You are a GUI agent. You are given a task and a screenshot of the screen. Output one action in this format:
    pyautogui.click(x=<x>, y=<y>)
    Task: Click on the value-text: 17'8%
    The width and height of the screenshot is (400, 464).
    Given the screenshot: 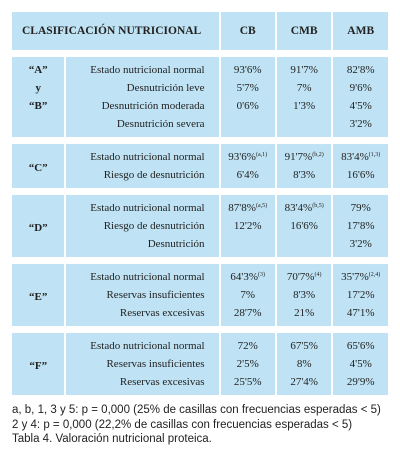 What is the action you would take?
    pyautogui.click(x=360, y=226)
    